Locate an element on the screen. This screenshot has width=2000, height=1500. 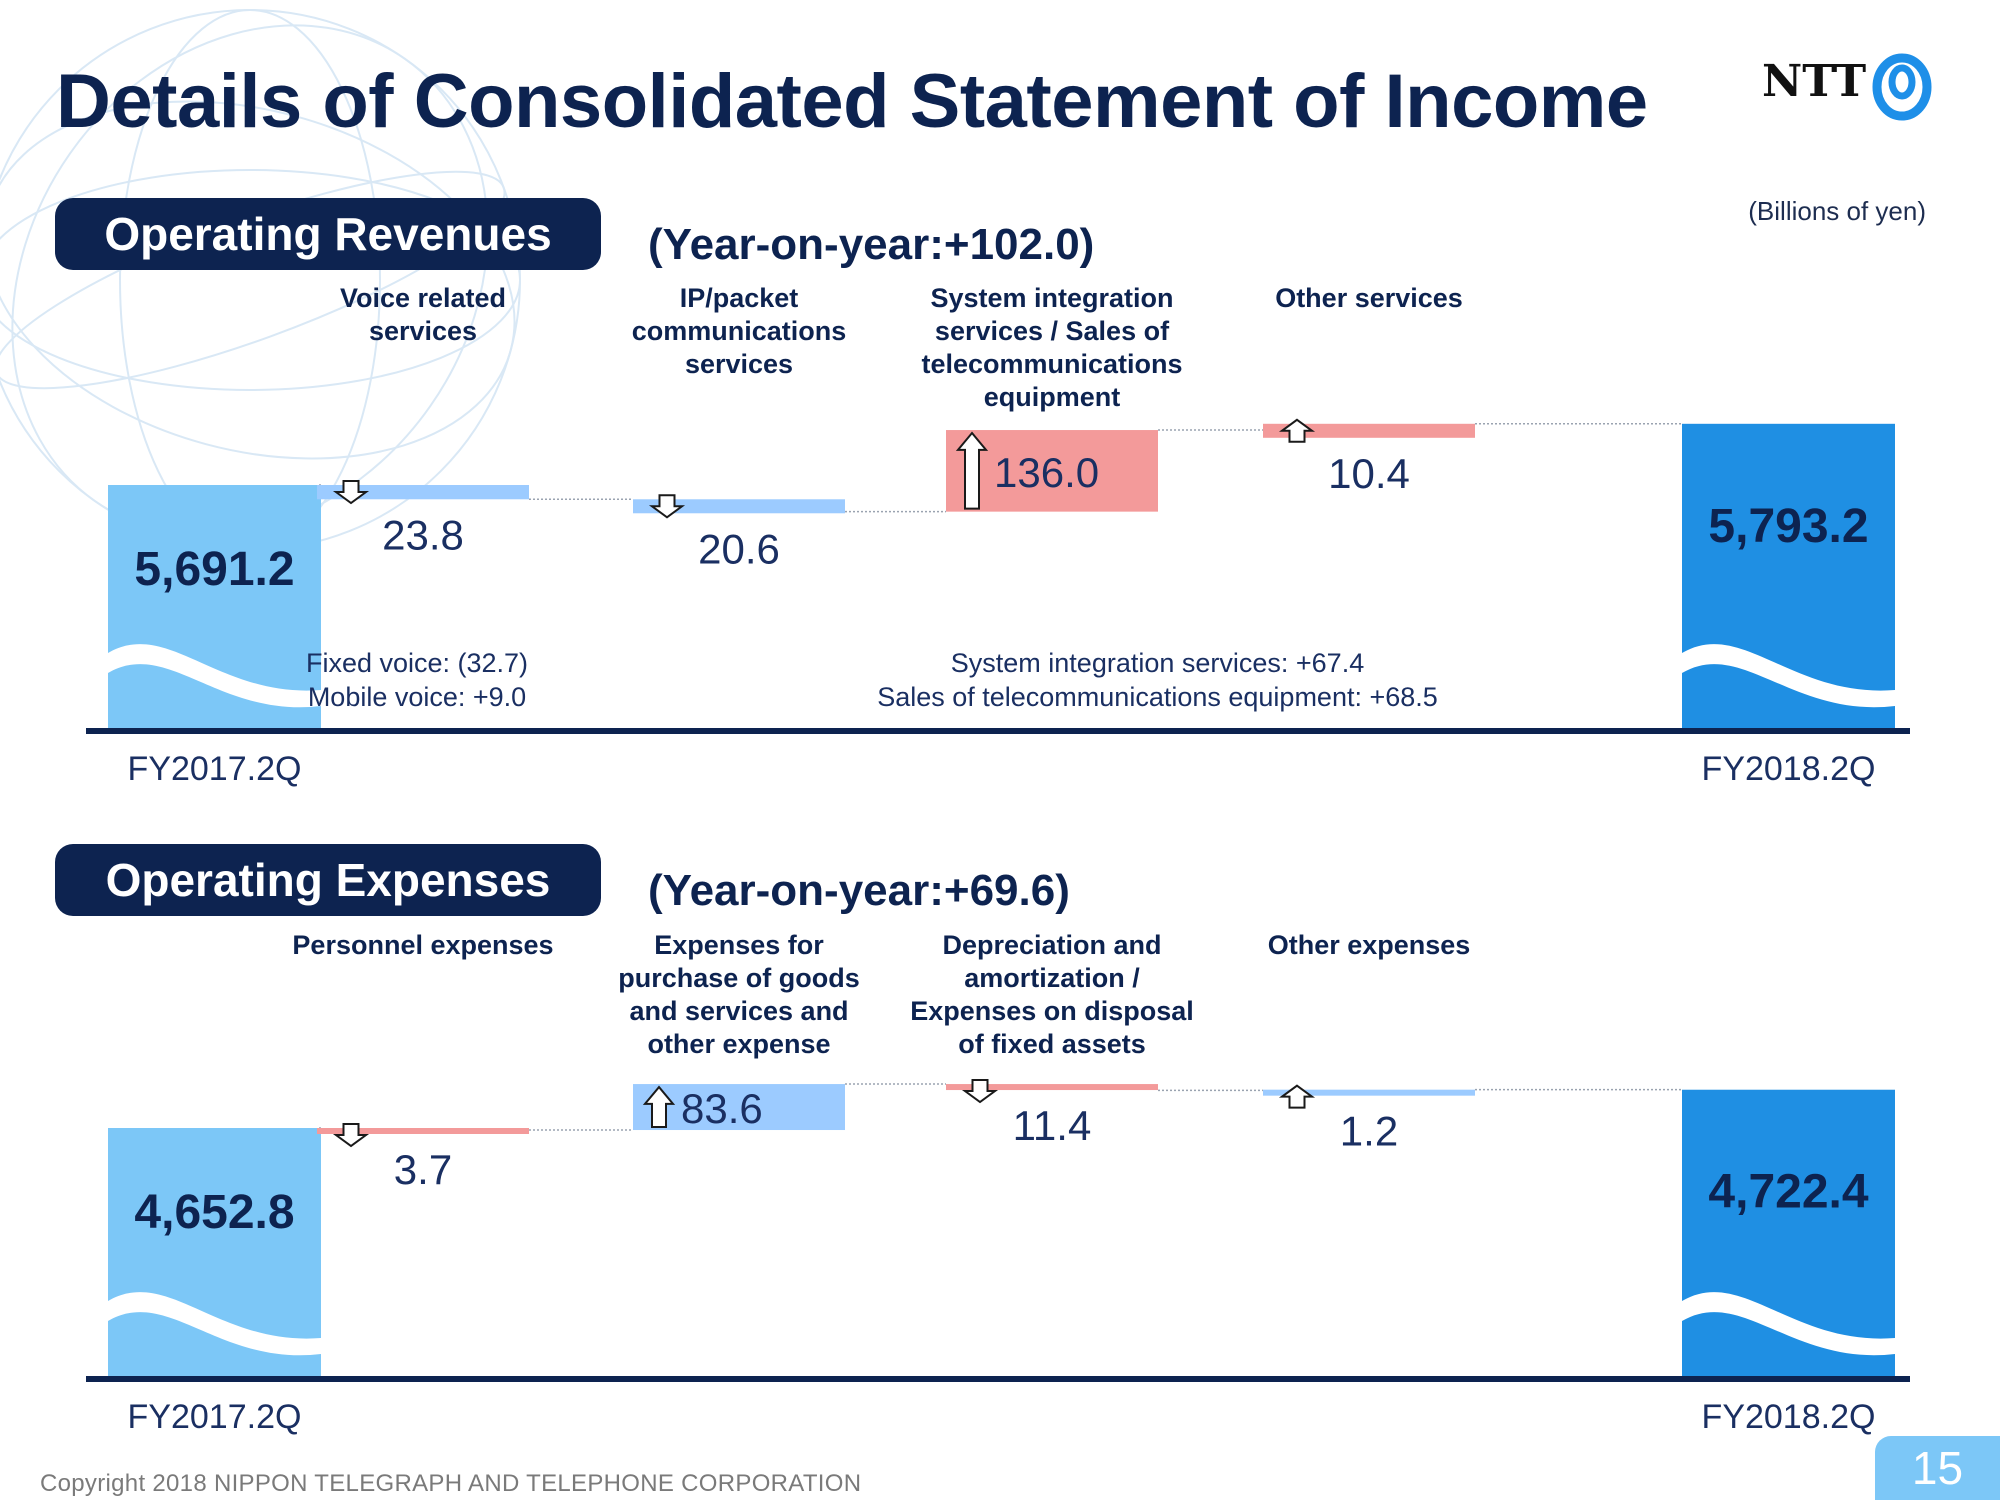
category-label: Depreciation and is located at coordinates (1051, 945).